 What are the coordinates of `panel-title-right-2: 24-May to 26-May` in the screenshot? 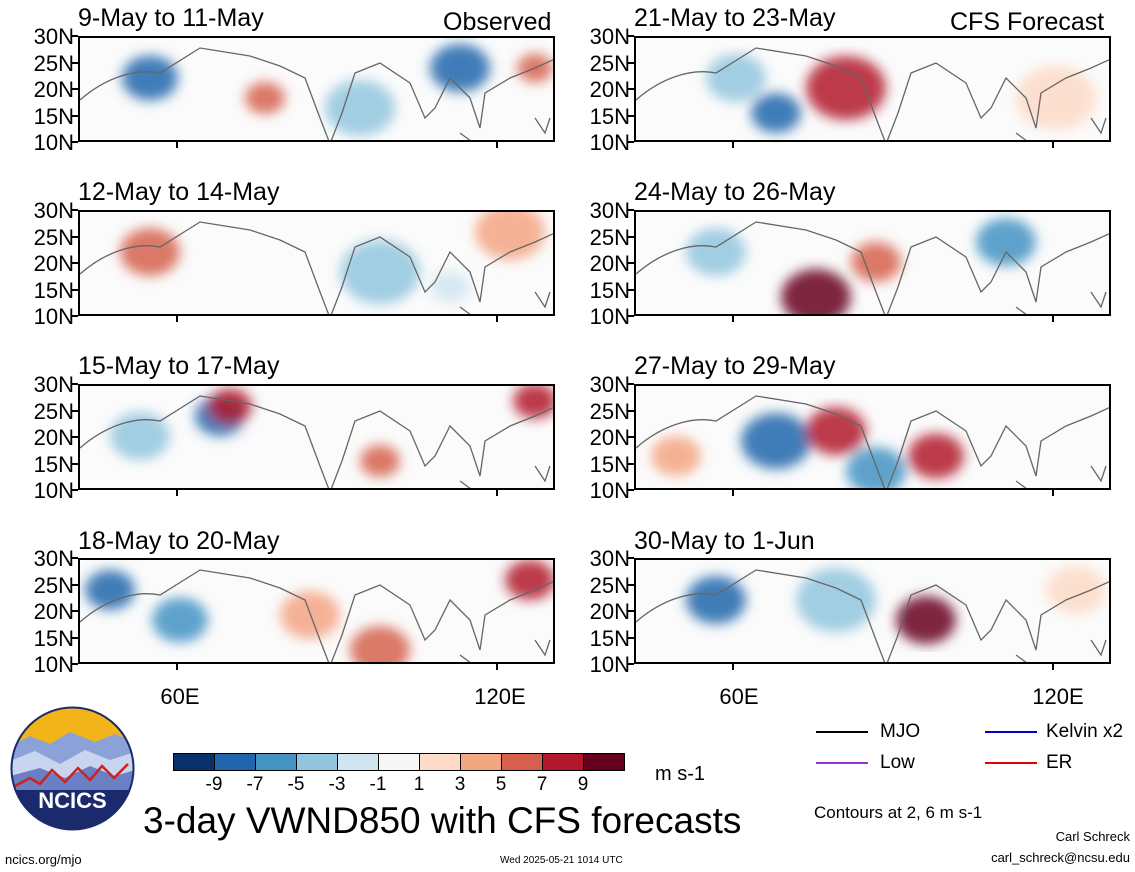 It's located at (735, 192).